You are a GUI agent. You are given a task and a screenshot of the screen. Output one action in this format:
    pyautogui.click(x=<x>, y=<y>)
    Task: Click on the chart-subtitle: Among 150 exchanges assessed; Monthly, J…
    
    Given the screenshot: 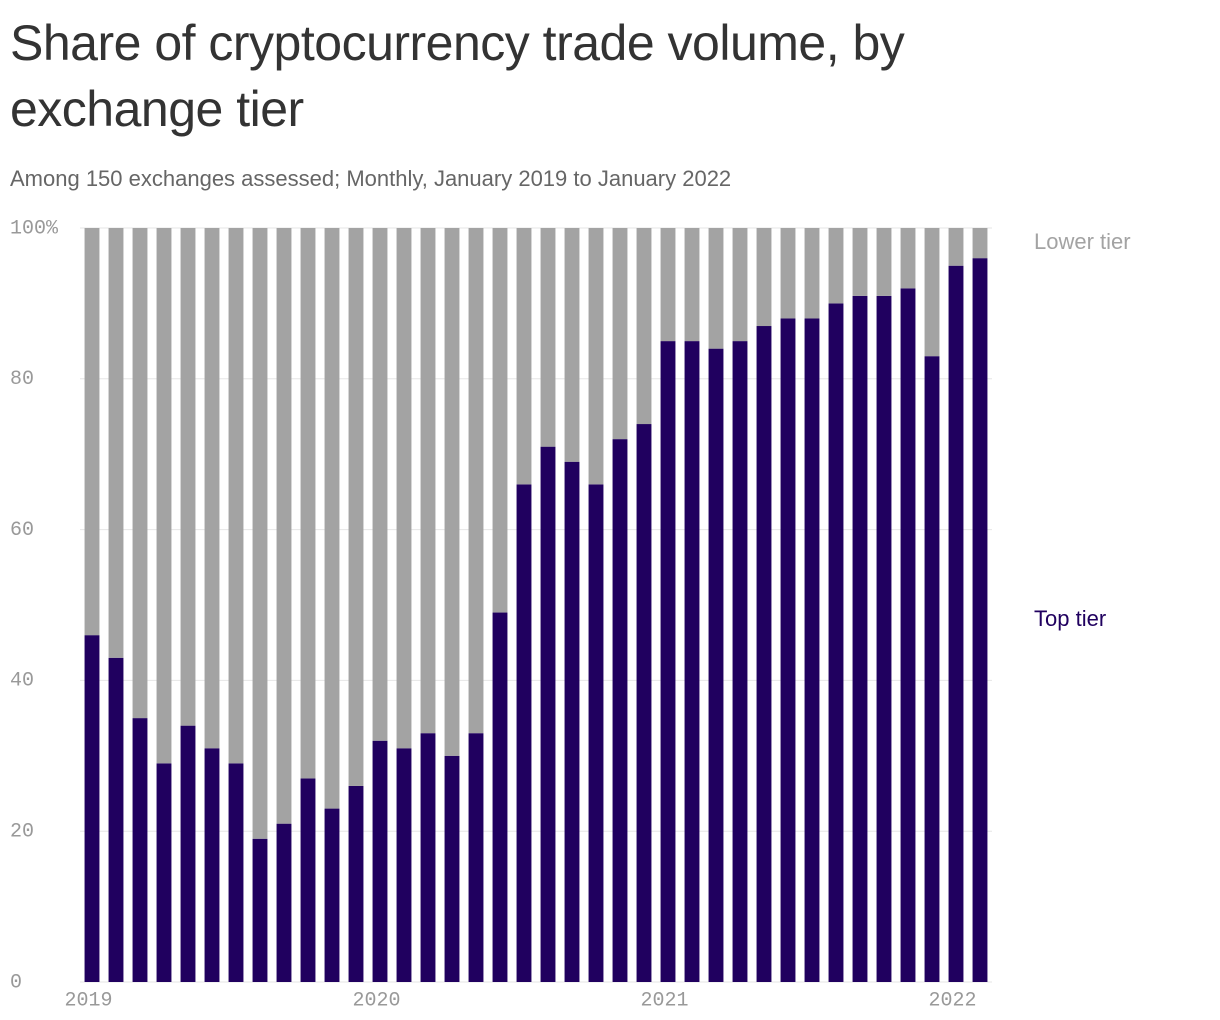 What is the action you would take?
    pyautogui.click(x=371, y=178)
    